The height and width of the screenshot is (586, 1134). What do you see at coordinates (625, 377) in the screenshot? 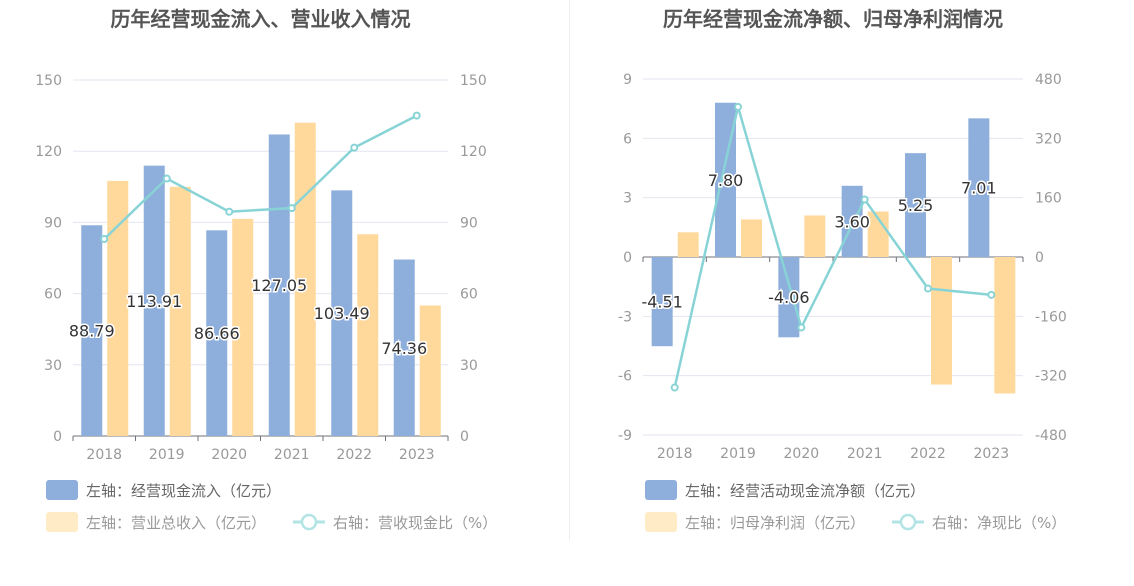
I see `left-tick-label: -6` at bounding box center [625, 377].